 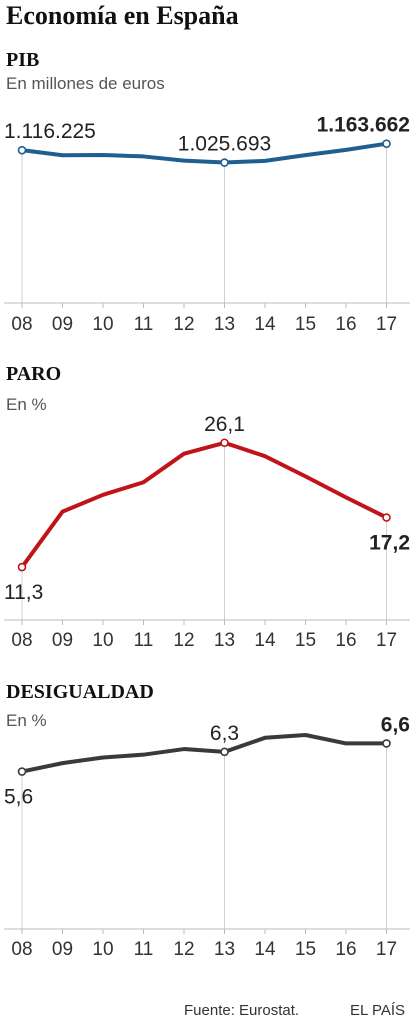 What do you see at coordinates (23, 592) in the screenshot?
I see `data-label-08: 11,3` at bounding box center [23, 592].